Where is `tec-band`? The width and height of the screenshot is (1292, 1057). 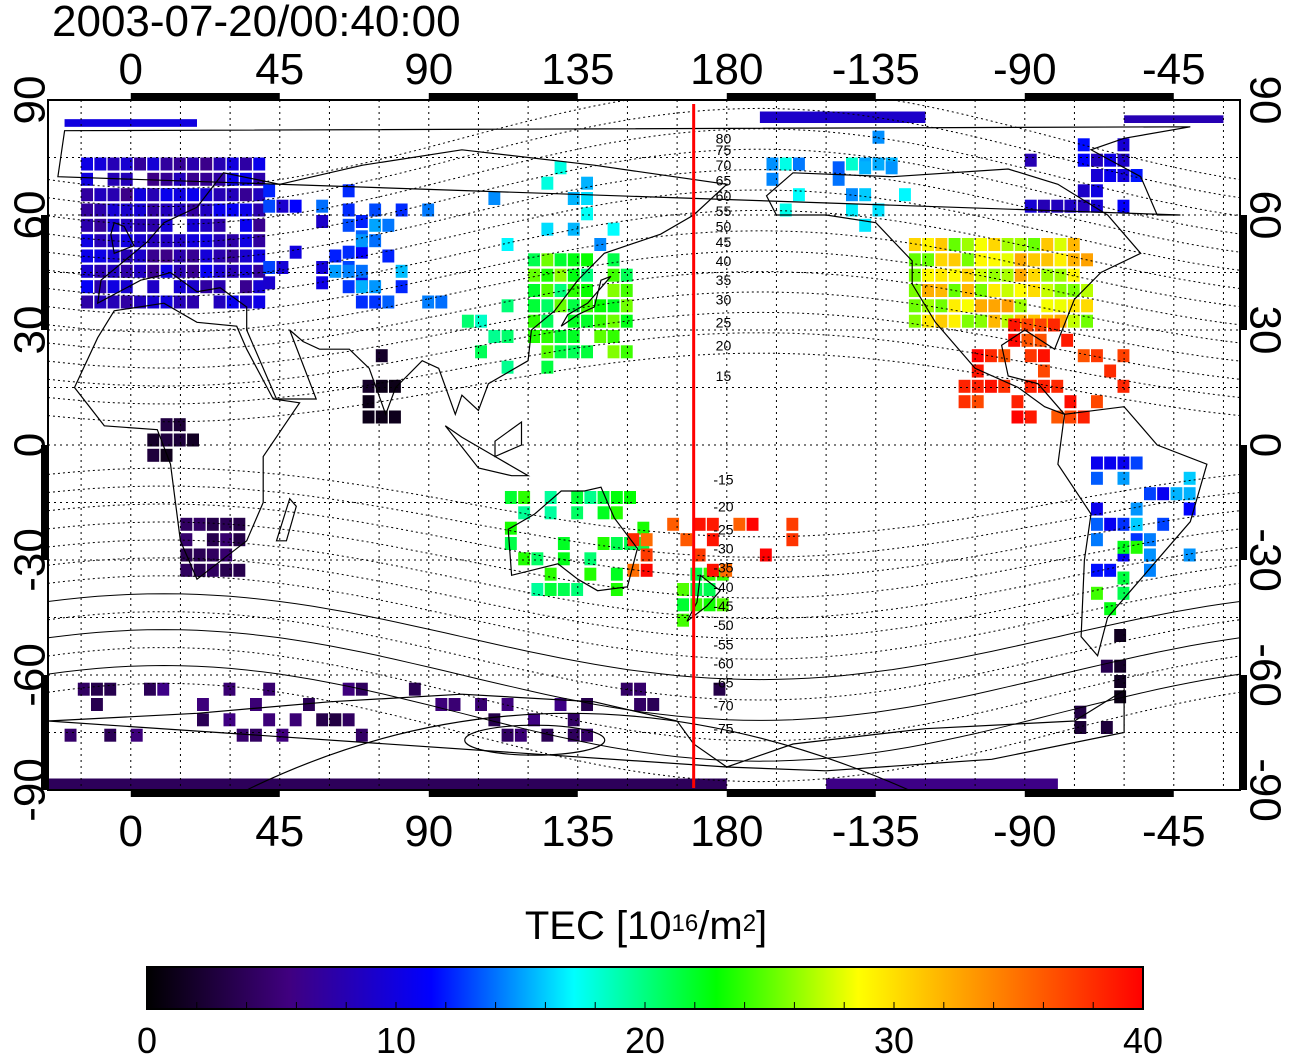
tec-band is located at coordinates (842, 117).